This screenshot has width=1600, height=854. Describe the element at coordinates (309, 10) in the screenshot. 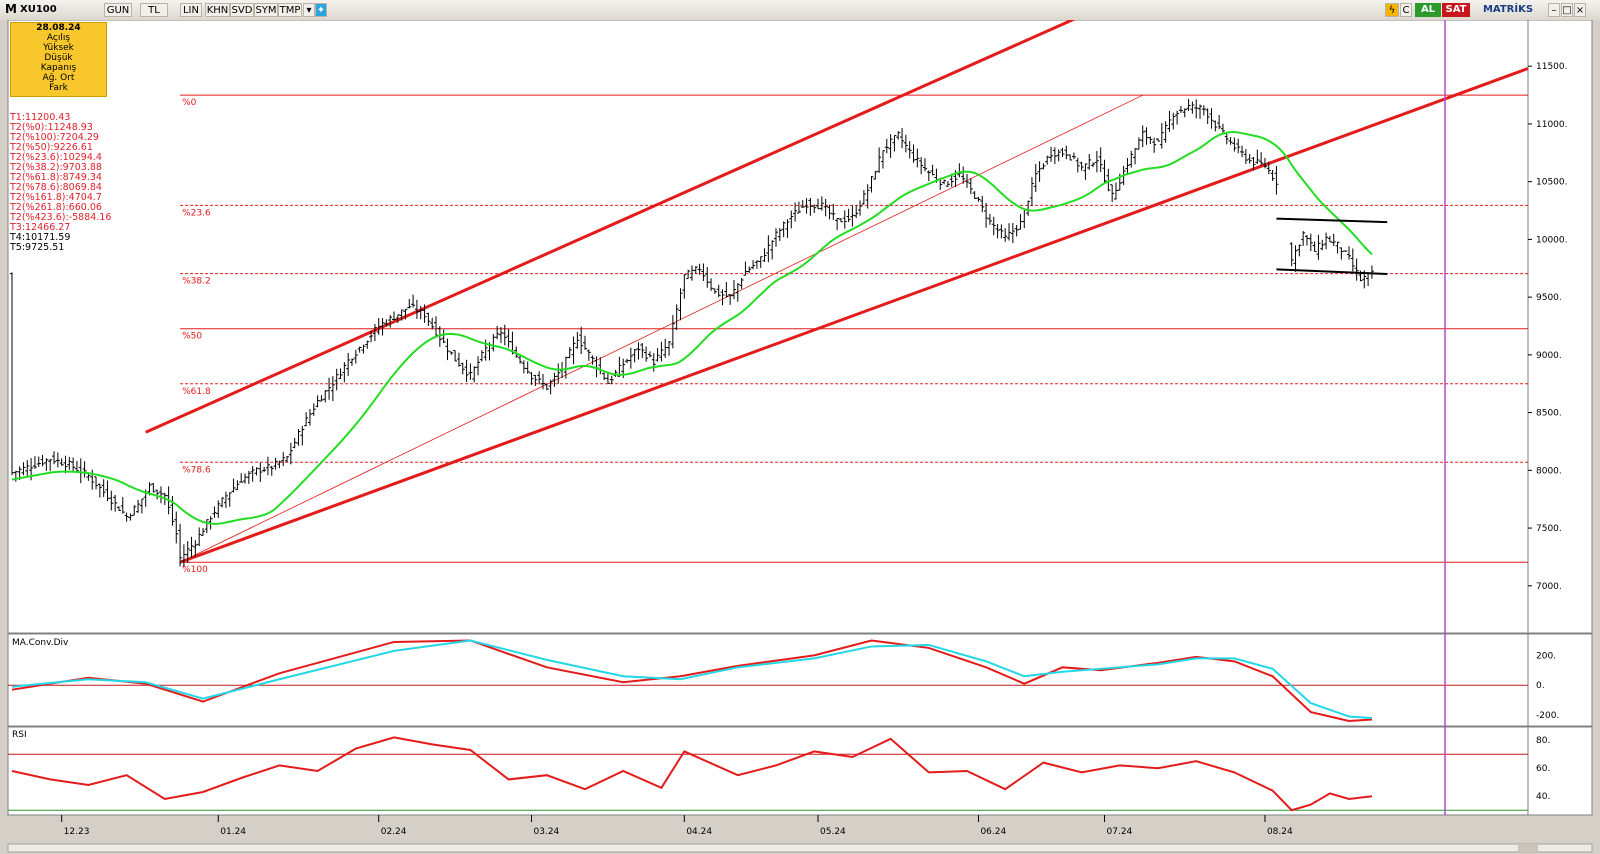

I see `dropdown-arrow-icon: ▾` at that location.